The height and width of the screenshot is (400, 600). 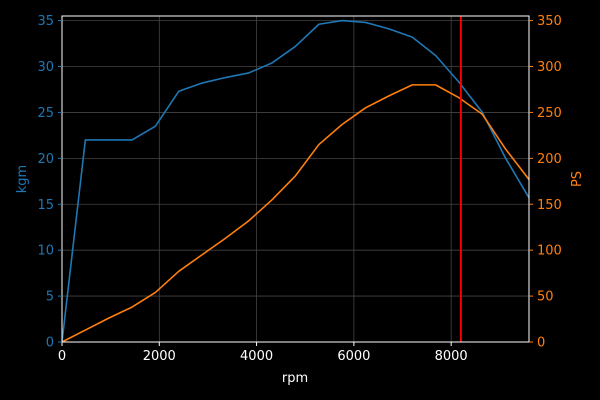 I want to click on y-right-tick-label: 300, so click(x=549, y=67).